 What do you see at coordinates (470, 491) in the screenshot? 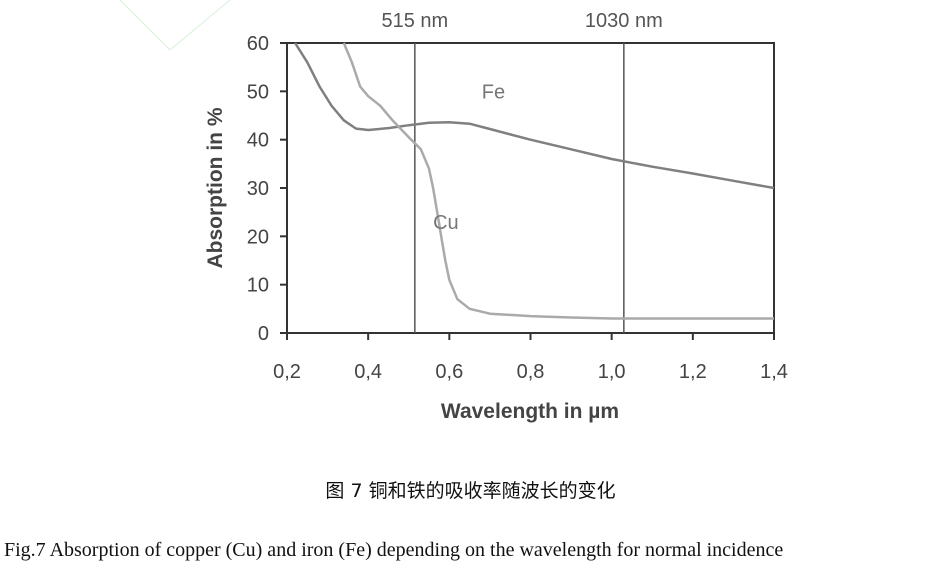
I see `figure-caption-chinese: 图 7 铜和铁的吸收率随波长的变化` at bounding box center [470, 491].